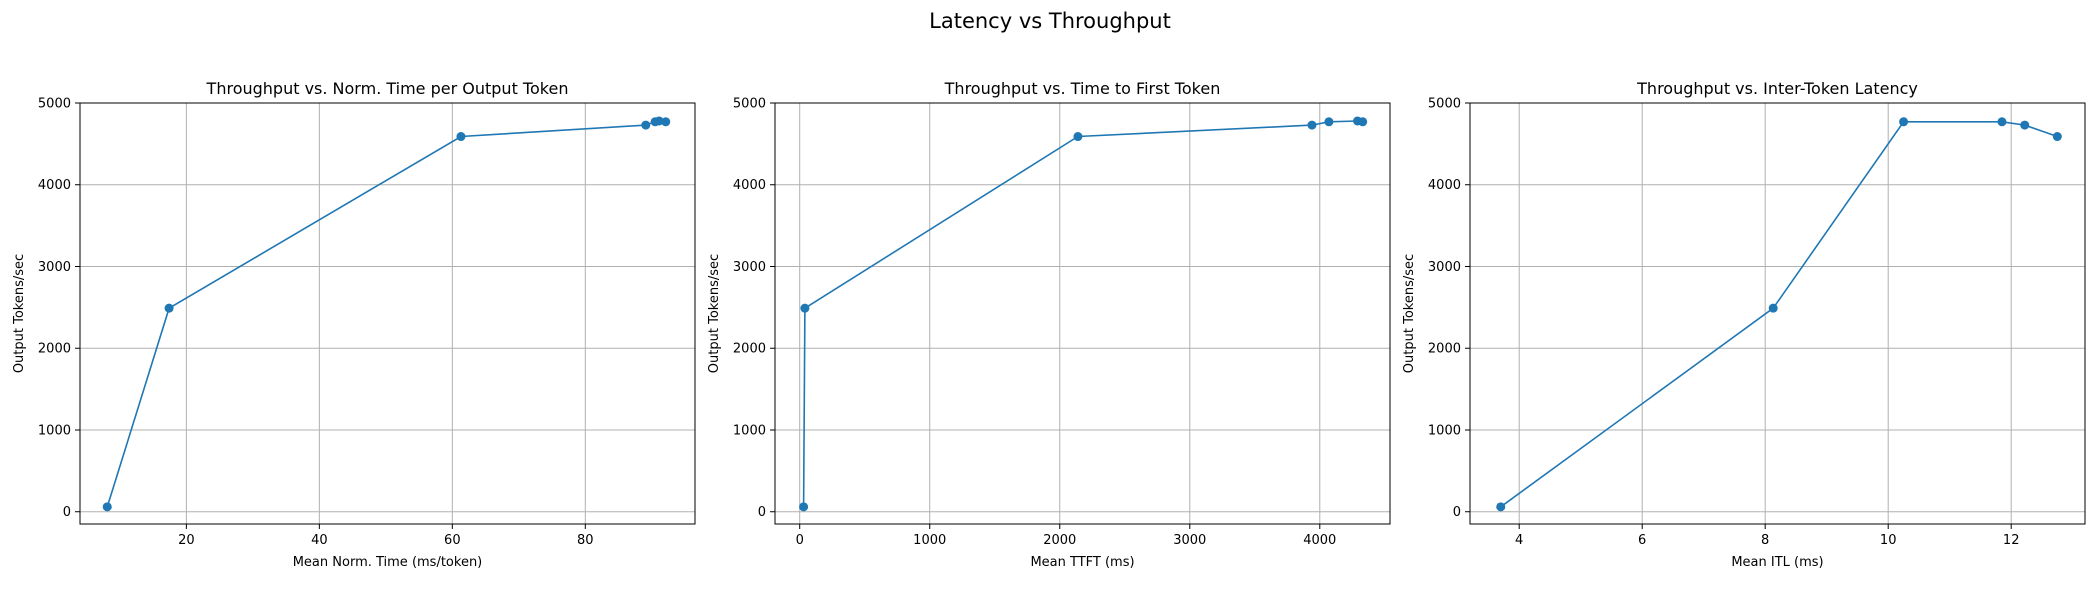  What do you see at coordinates (929, 540) in the screenshot?
I see `x-tick-label: 1000` at bounding box center [929, 540].